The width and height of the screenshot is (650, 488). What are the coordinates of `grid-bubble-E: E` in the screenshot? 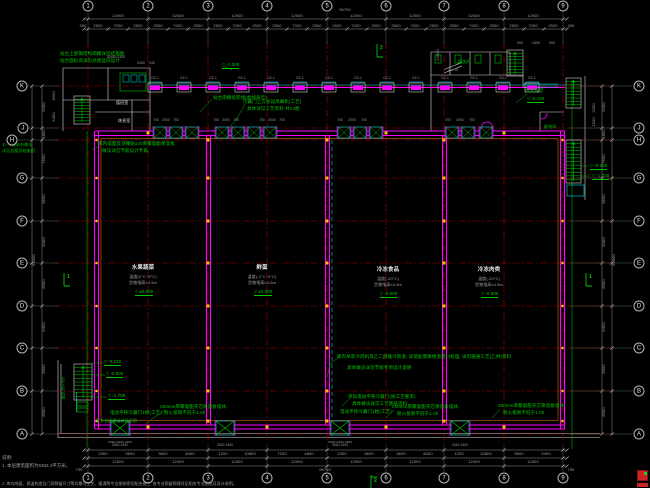 It's located at (639, 263).